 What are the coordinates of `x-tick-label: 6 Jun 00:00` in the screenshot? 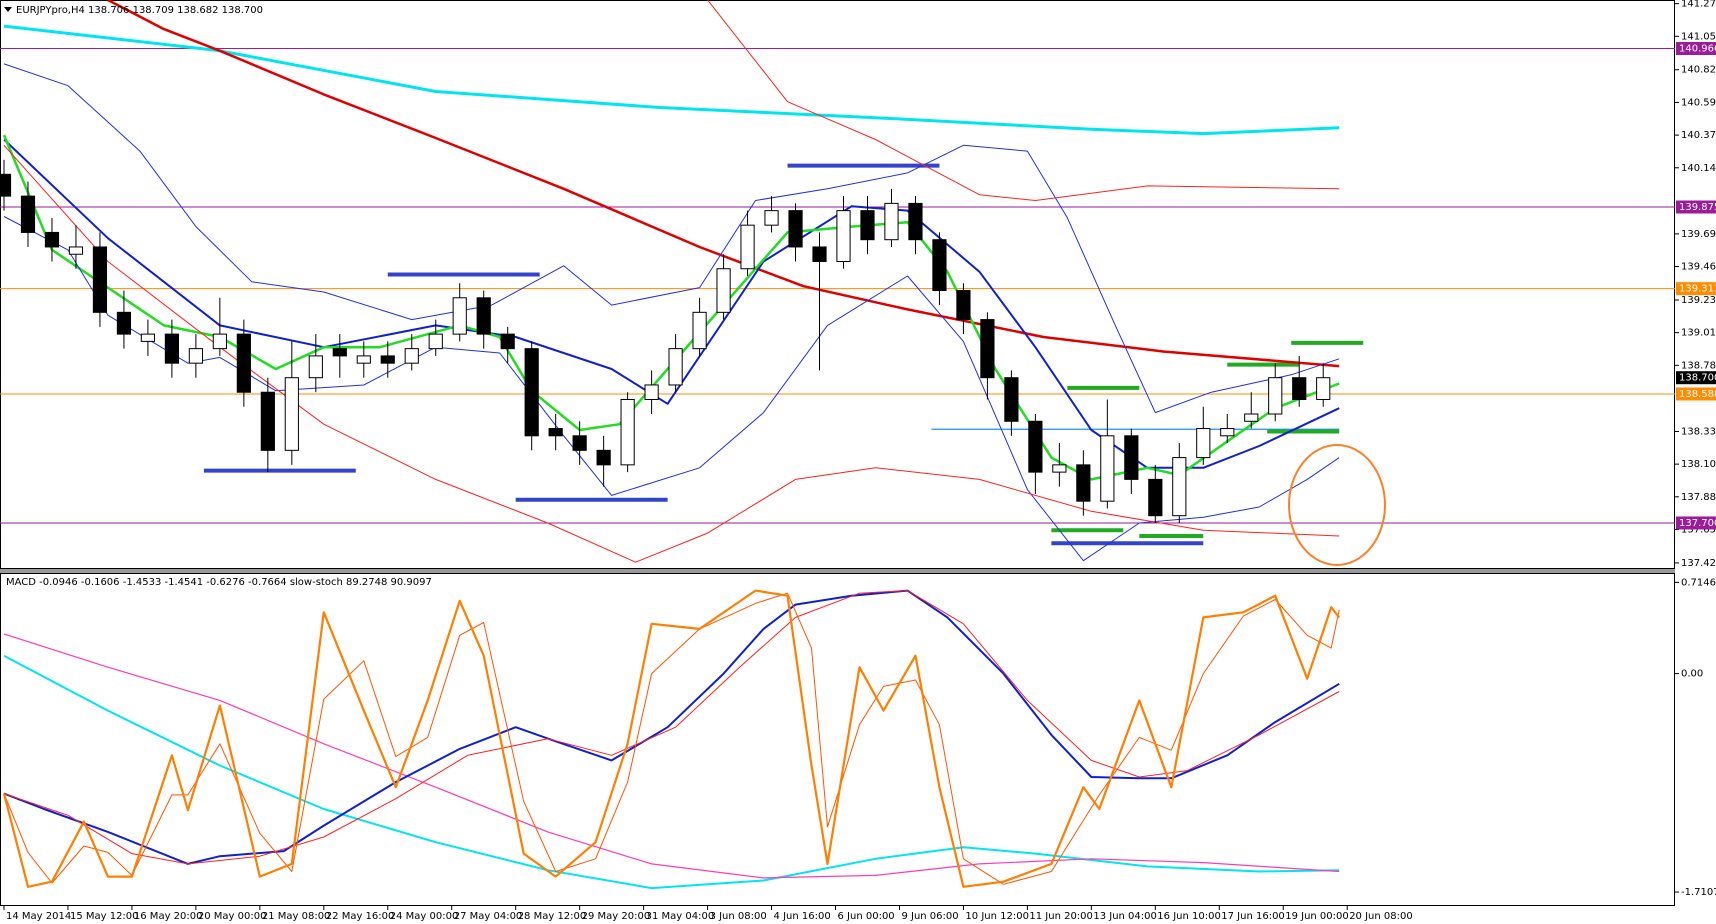 It's located at (866, 916).